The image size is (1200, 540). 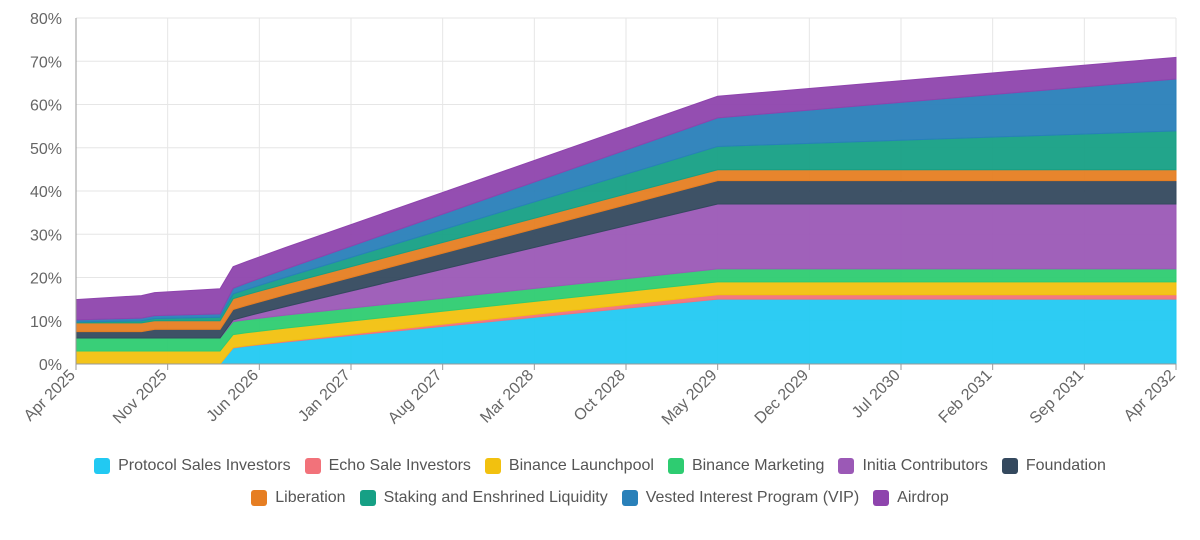 What do you see at coordinates (233, 396) in the screenshot?
I see `x-tick-label: Jun 2026` at bounding box center [233, 396].